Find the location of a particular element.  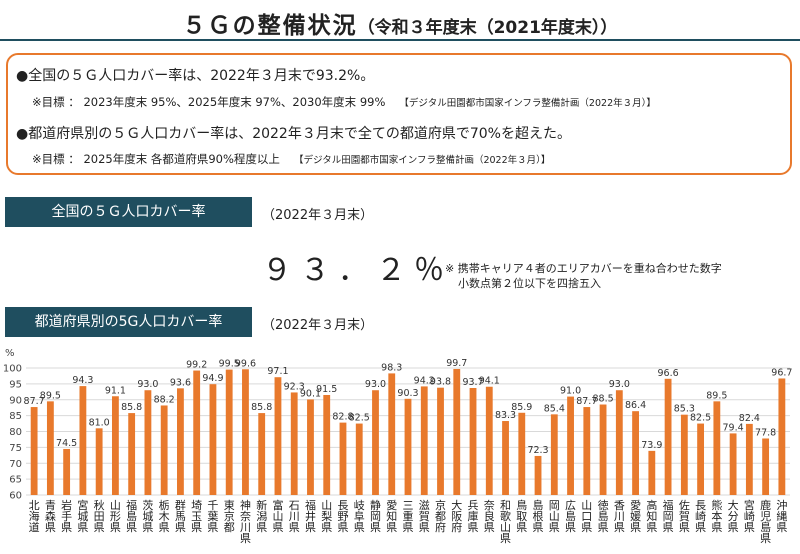

national-note: ※ 携帯キャリア４者のエリアカバーを重ね合わせた数字 小数点第２位以下を四捨五入 is located at coordinates (583, 276).